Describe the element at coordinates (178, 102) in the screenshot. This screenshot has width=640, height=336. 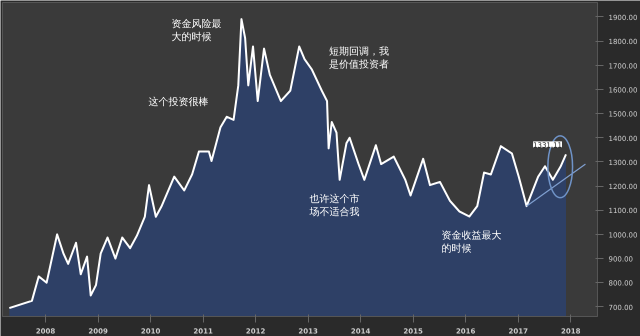
I see `annotation: 这个投资很棒` at that location.